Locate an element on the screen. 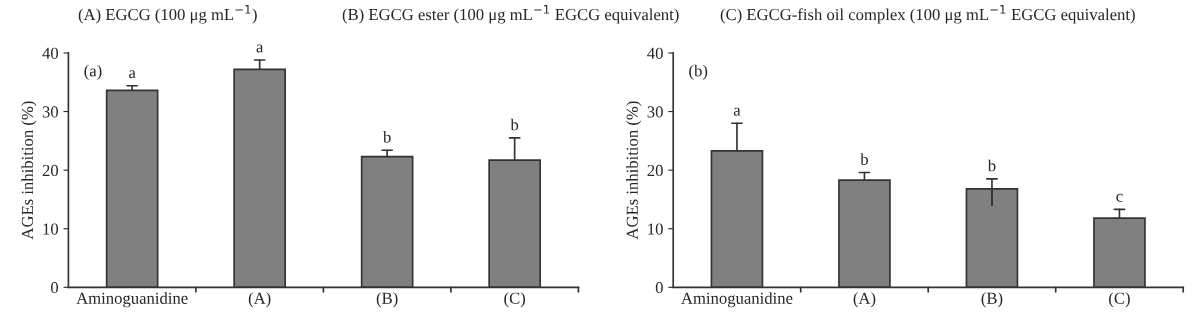 This screenshot has height=321, width=1200. text: (B) EGCG ester (100 μg mL$^{−1}$ EGCG equivalent) is located at coordinates (510, 14).